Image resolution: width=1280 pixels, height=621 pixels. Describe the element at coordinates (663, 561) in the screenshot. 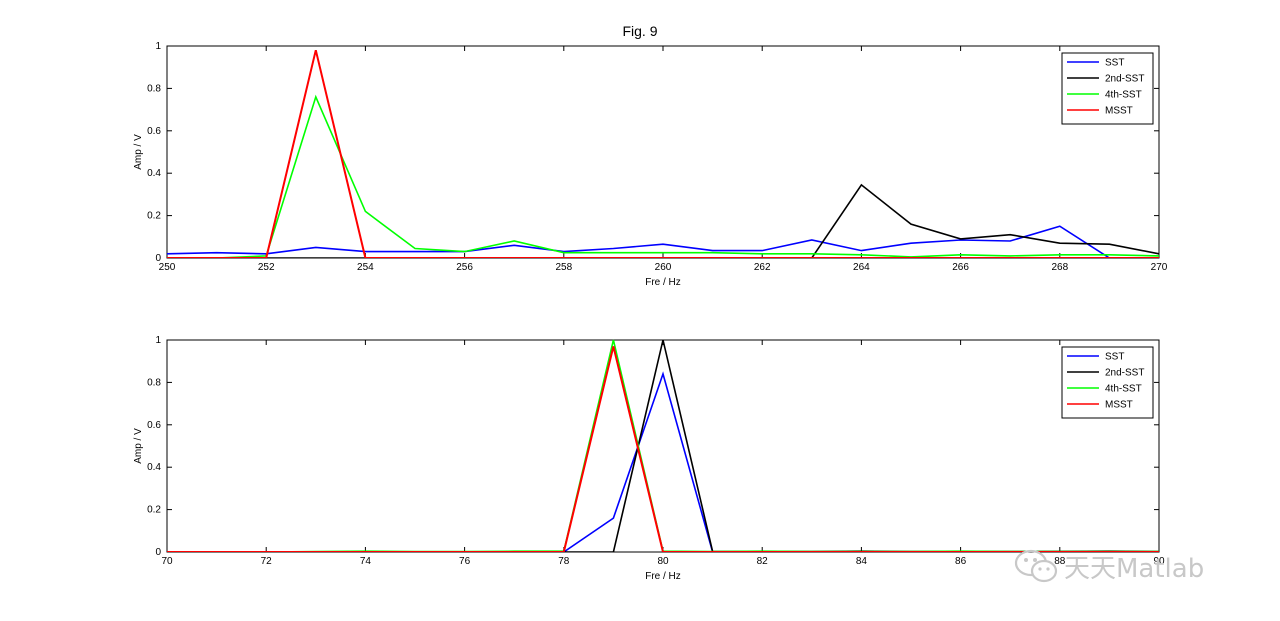

I see `x-tick-label: 80` at that location.